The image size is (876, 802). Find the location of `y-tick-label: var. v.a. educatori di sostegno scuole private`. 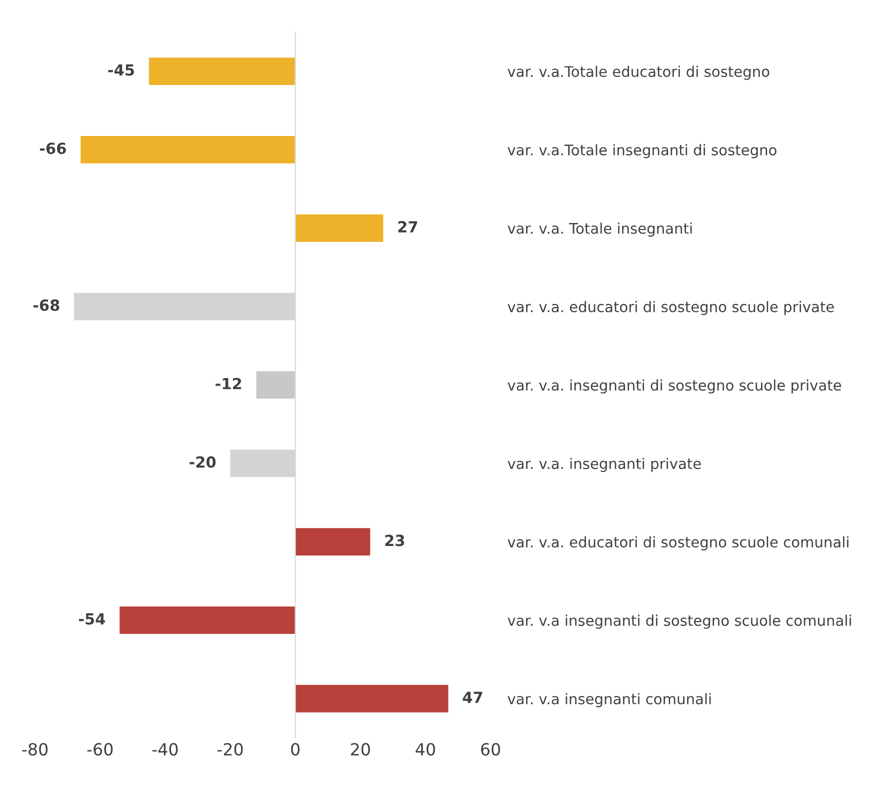

y-tick-label: var. v.a. educatori di sostegno scuole private is located at coordinates (671, 308).